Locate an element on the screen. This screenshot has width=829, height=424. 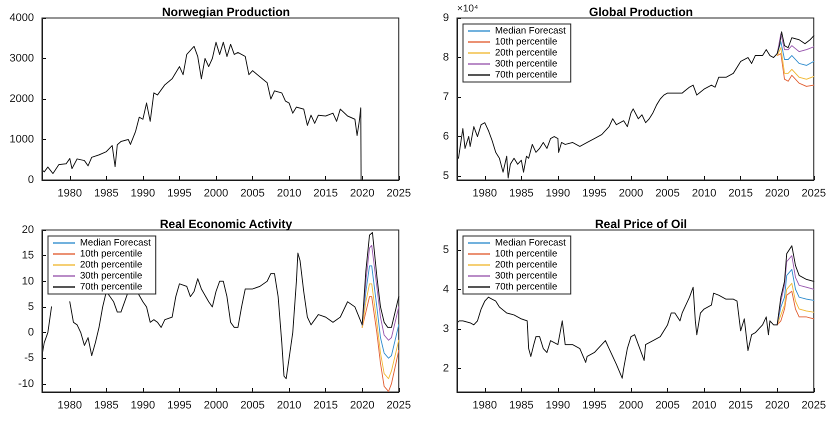
y-tick-label: 9 is located at coordinates (445, 18).